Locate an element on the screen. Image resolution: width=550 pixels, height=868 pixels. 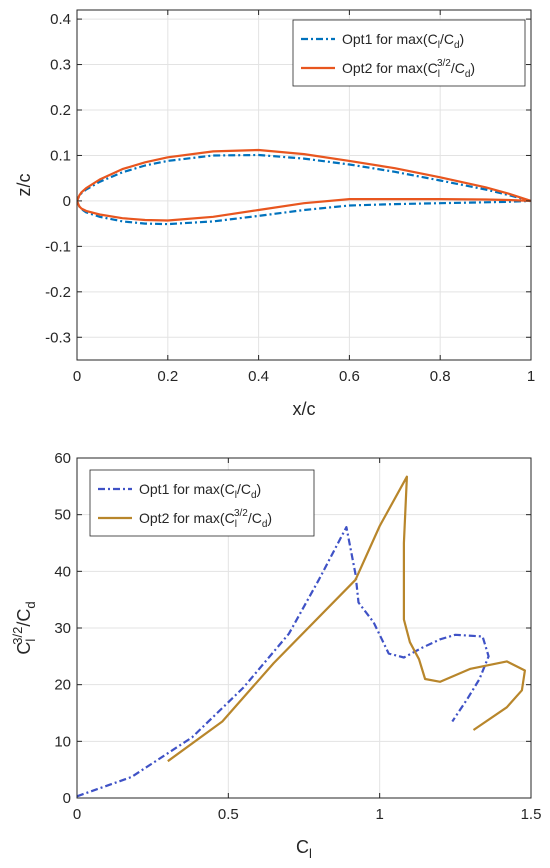
x-tick-label: 0.5 is located at coordinates (228, 814).